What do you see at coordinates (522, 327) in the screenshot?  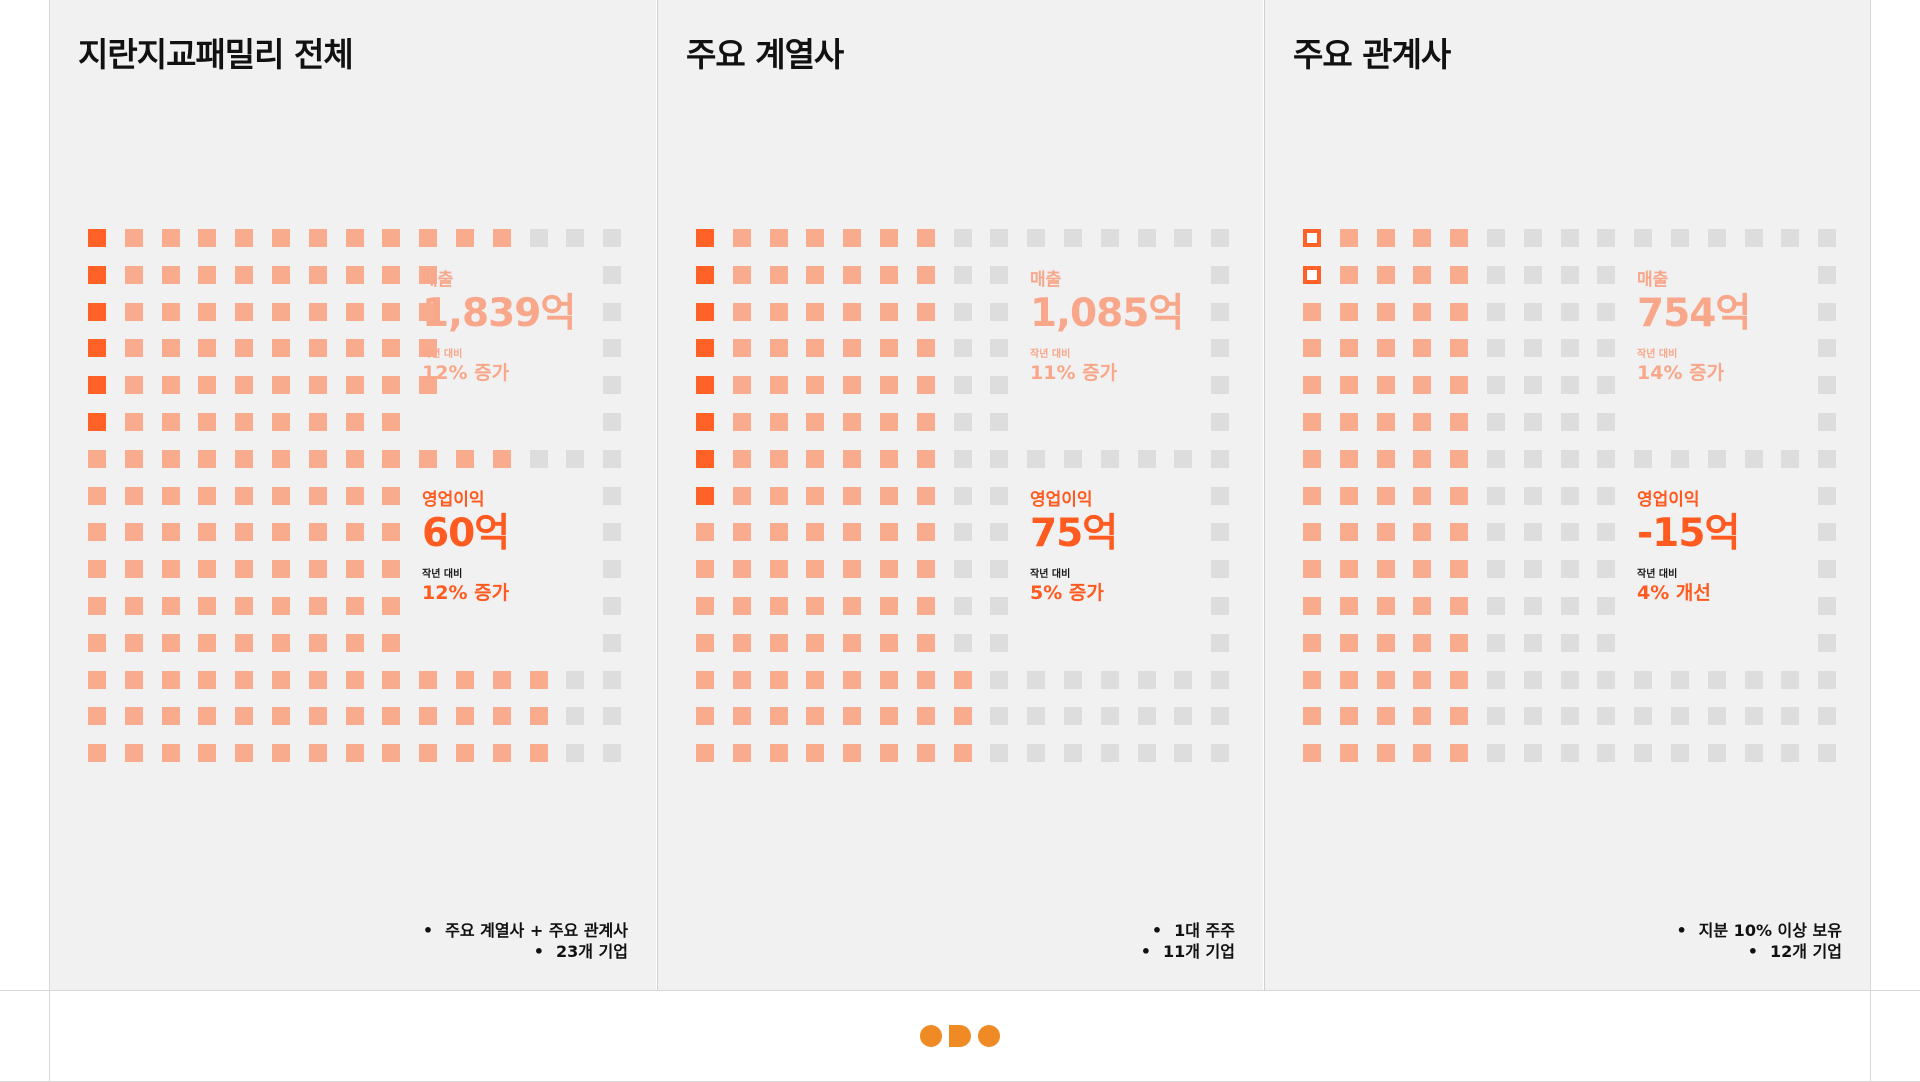 I see `sales-block: 매출 1,839억 작년 대비 12% 증가` at bounding box center [522, 327].